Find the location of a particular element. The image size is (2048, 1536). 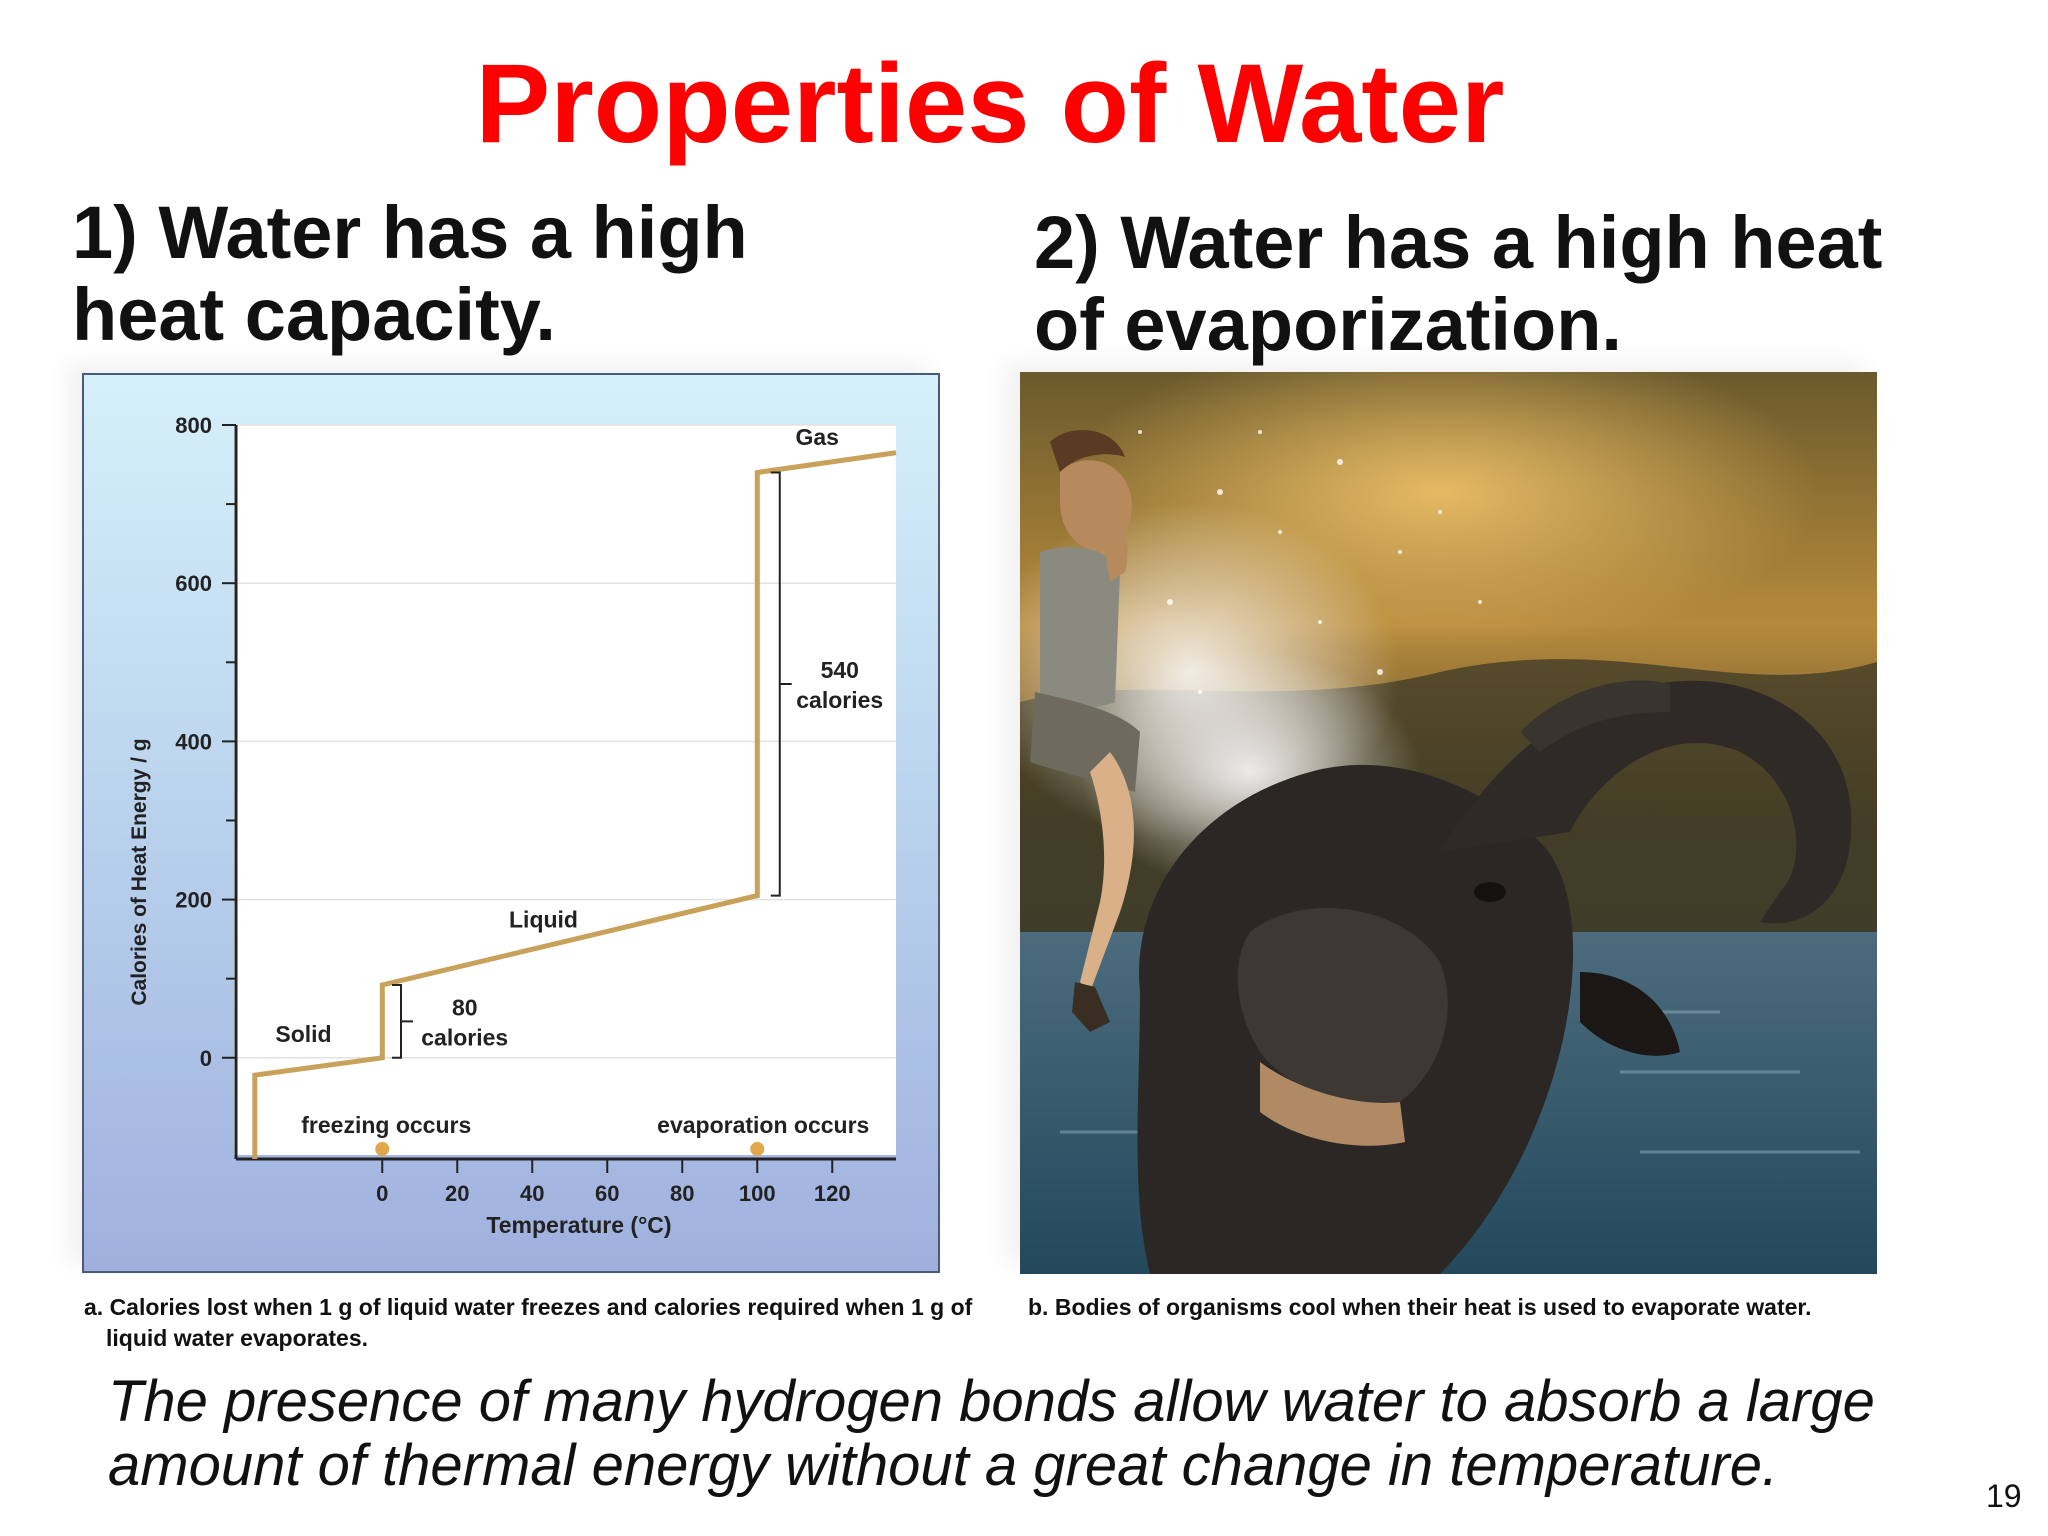

heat-curve-line is located at coordinates (574, 804).